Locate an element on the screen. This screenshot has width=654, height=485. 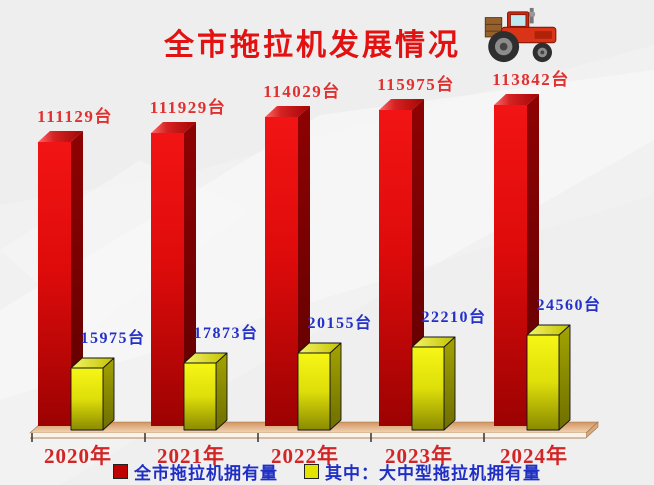
total-bar-2021年 is located at coordinates (173, 274).